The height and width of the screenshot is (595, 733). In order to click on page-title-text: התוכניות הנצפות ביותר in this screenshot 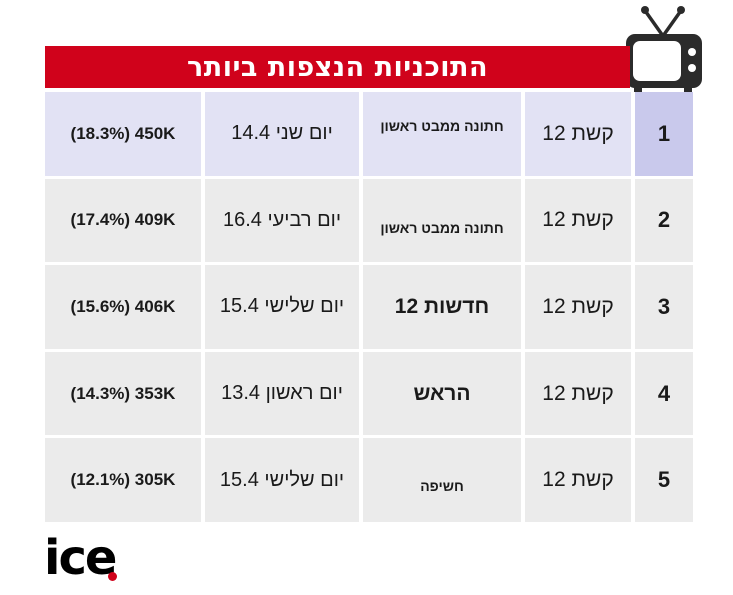, I will do `click(338, 67)`.